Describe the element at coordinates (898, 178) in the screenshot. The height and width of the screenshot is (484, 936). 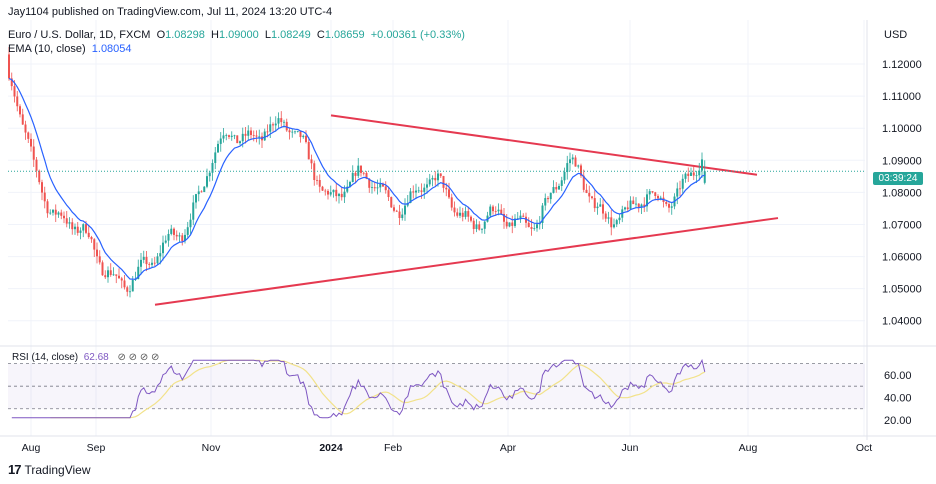
I see `countdown-badge: 03:39:24` at that location.